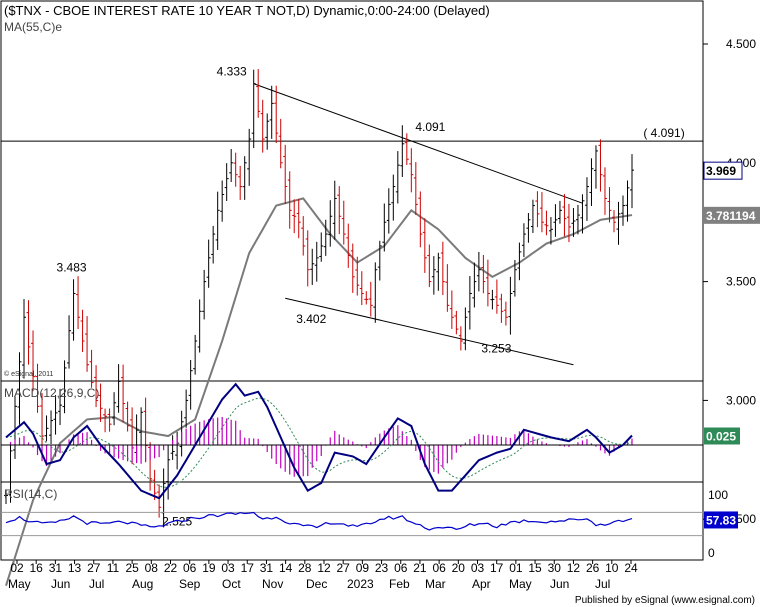 The image size is (763, 607). I want to click on price-annotation: 3.483, so click(72, 268).